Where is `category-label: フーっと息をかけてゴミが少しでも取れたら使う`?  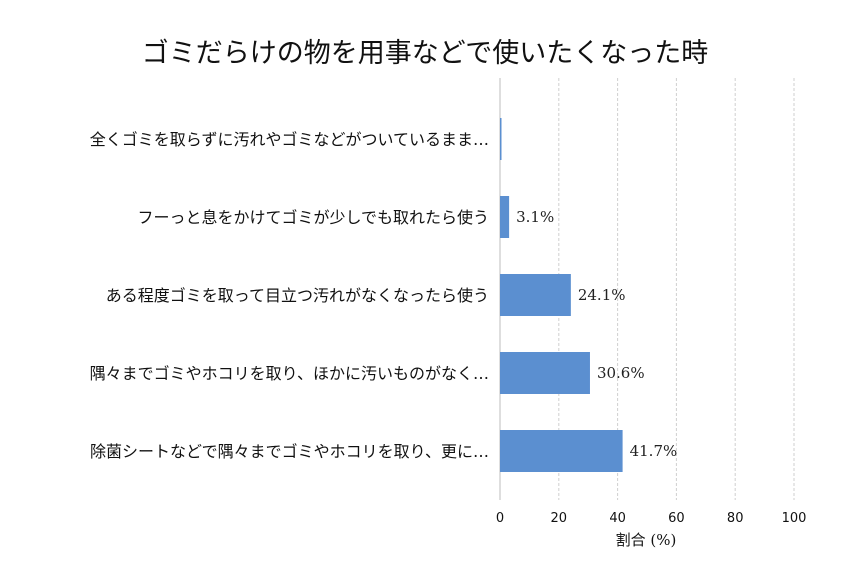 category-label: フーっと息をかけてゴミが少しでも取れたら使う is located at coordinates (313, 217).